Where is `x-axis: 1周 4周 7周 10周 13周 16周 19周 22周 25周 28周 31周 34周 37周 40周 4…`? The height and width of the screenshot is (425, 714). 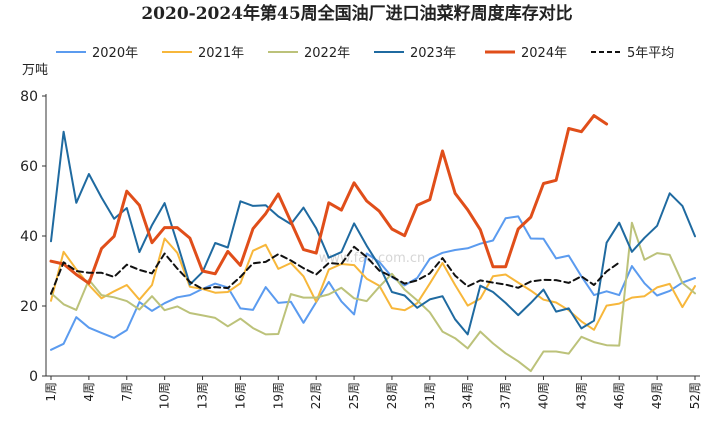
x-axis: 1周 4周 7周 10周 13周 16周 19周 22周 25周 28周 31周 34周 37周 40周 4… is located at coordinates (373, 392).